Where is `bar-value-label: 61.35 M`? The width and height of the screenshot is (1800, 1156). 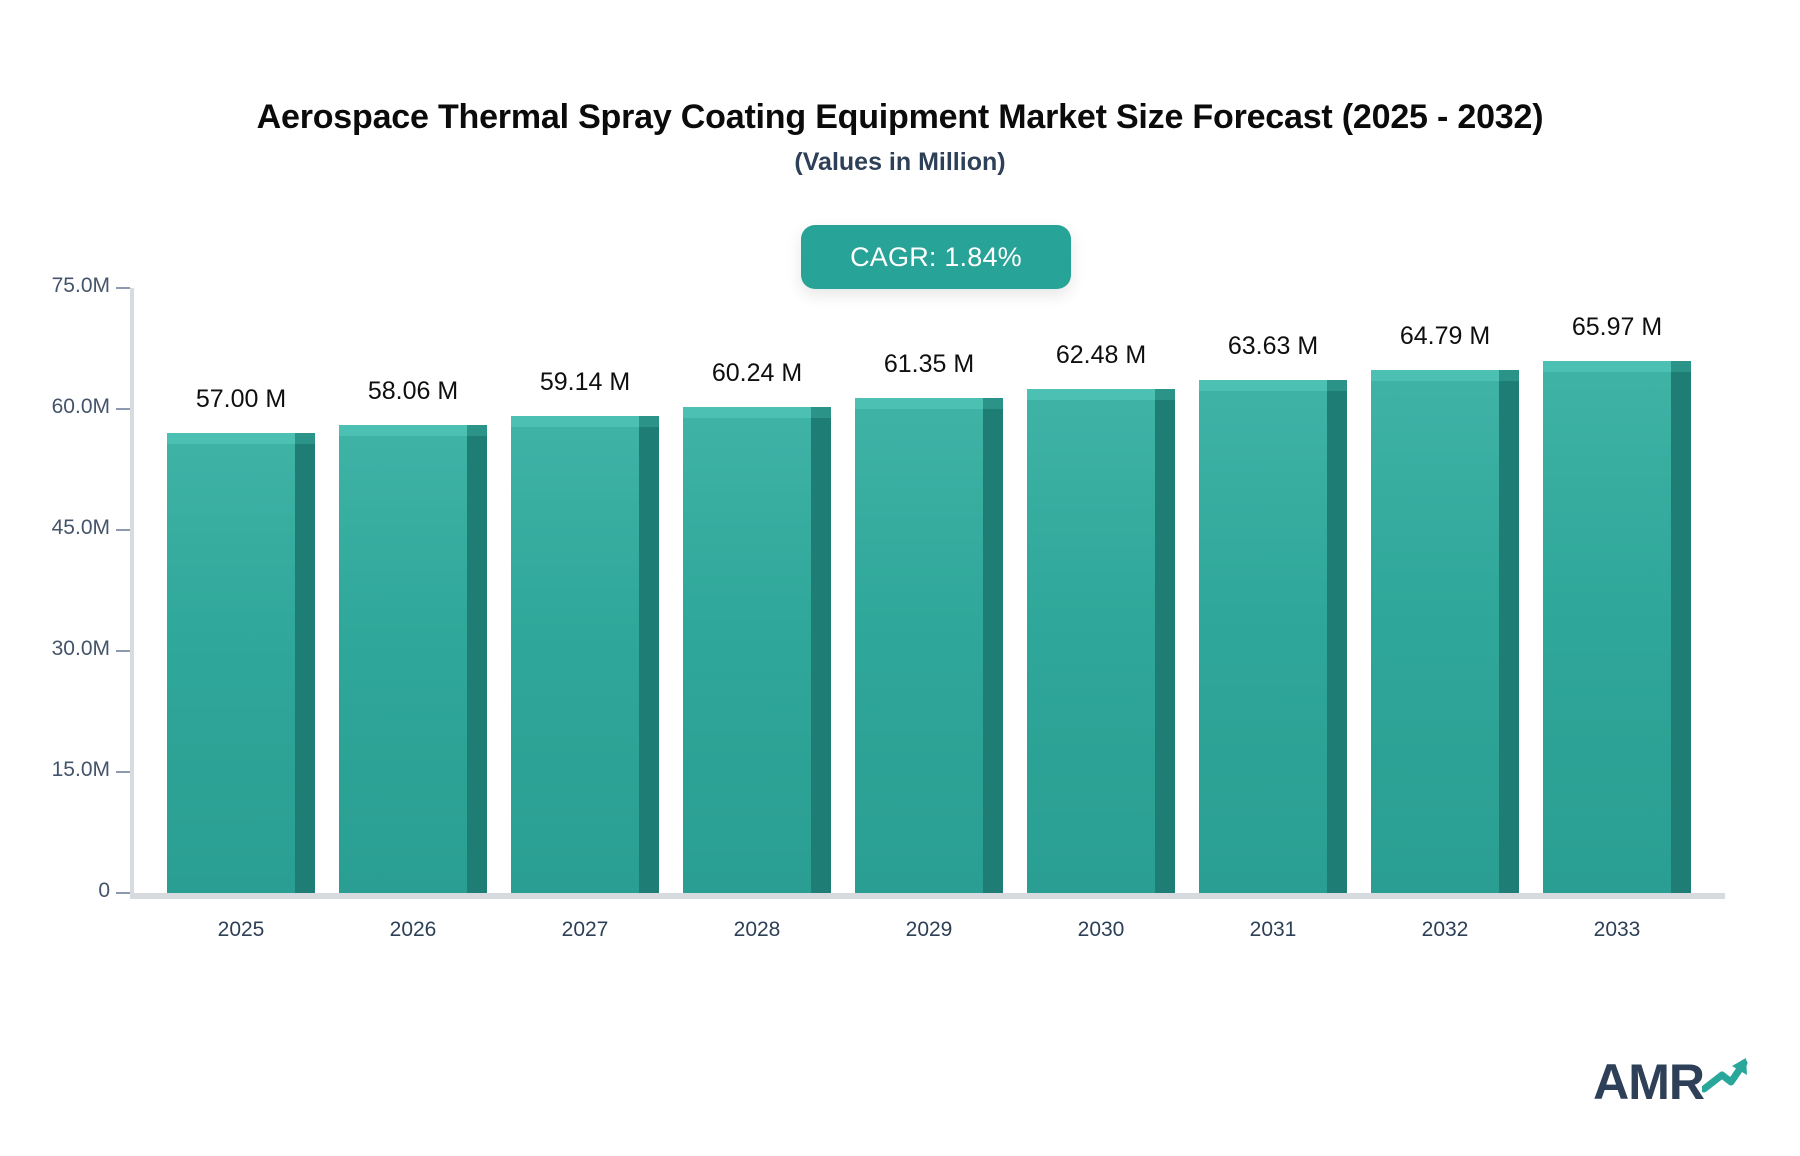
bar-value-label: 61.35 M is located at coordinates (929, 364).